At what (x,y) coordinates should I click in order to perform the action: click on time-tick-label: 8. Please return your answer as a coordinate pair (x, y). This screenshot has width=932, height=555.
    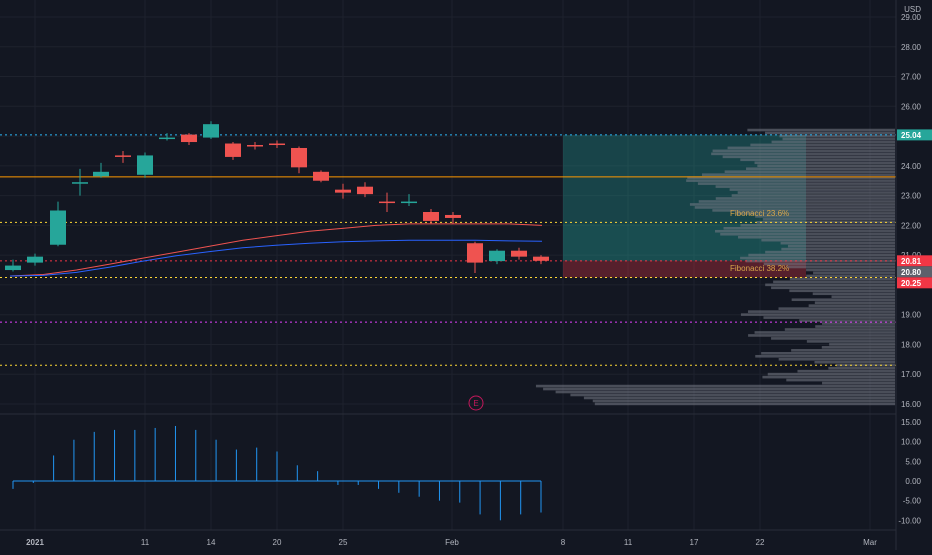
    Looking at the image, I should click on (563, 542).